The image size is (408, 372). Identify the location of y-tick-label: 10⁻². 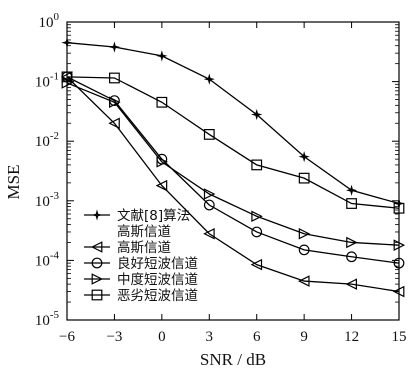
(47, 140).